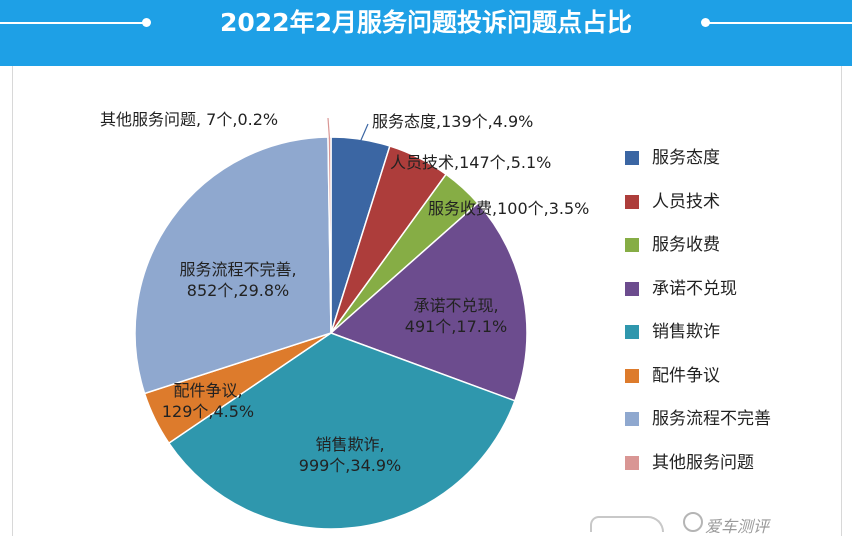  I want to click on legend-label: 服务流程不完善, so click(711, 419).